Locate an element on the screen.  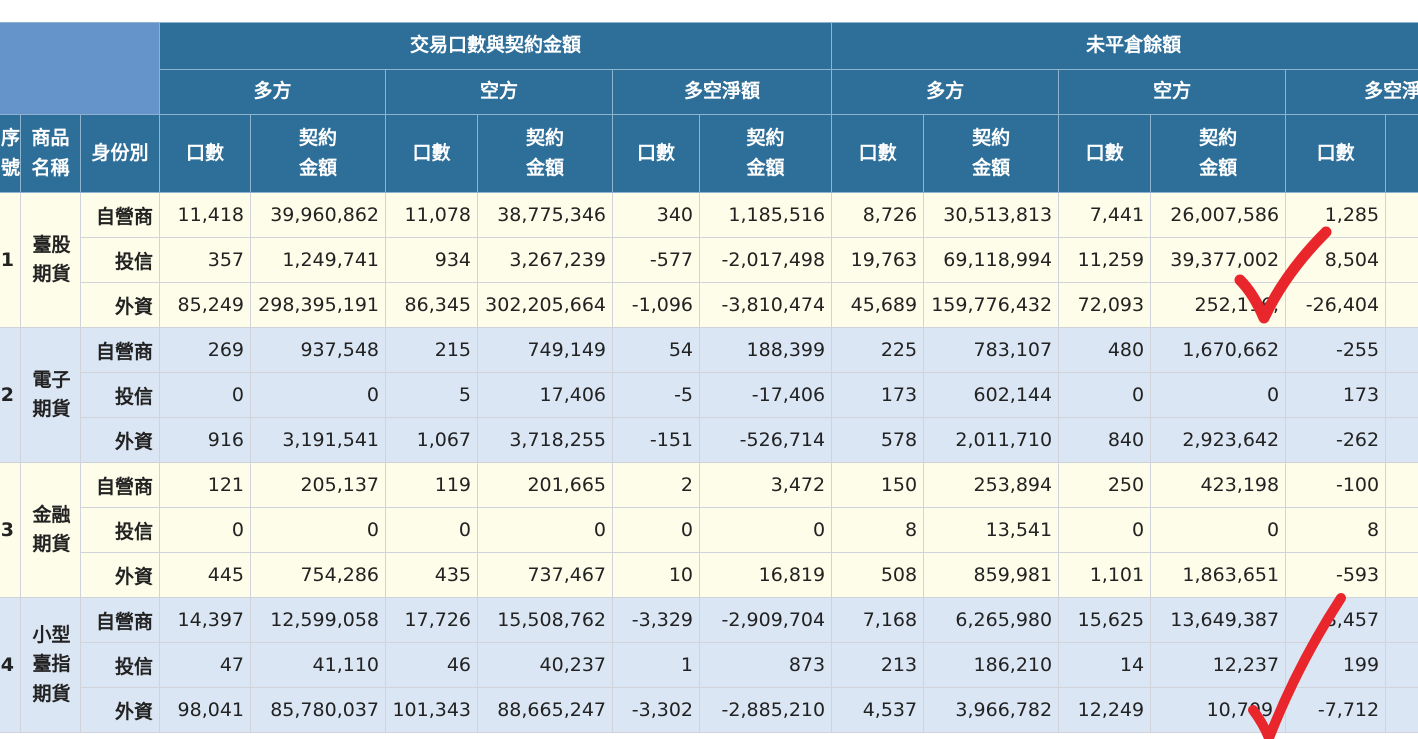
amount-cell: 3,718,255 is located at coordinates (545, 440).